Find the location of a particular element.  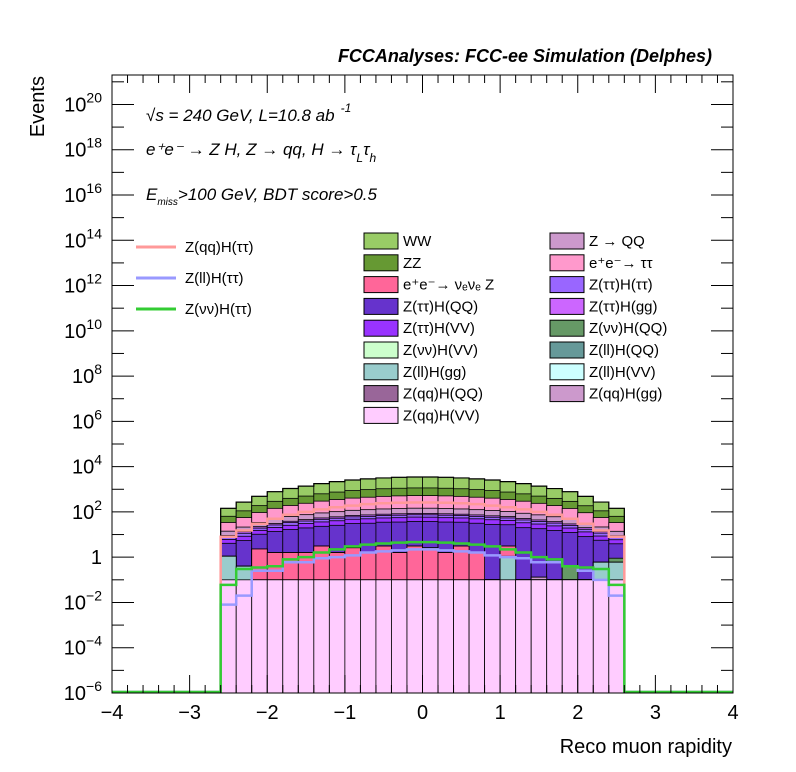

legend-label: Z(qq)H(VV) is located at coordinates (441, 415).